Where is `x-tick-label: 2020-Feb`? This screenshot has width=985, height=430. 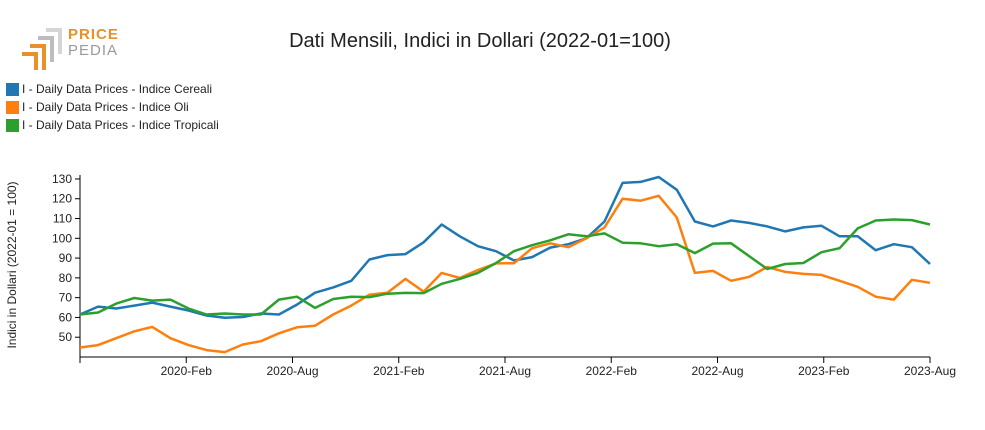 x-tick-label: 2020-Feb is located at coordinates (187, 371).